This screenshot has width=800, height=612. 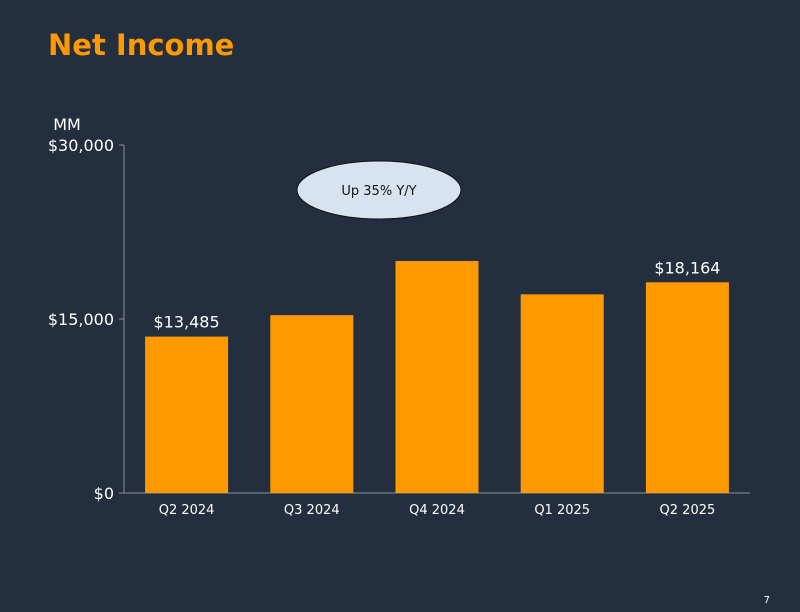 What do you see at coordinates (187, 322) in the screenshot?
I see `data-label: $13,485` at bounding box center [187, 322].